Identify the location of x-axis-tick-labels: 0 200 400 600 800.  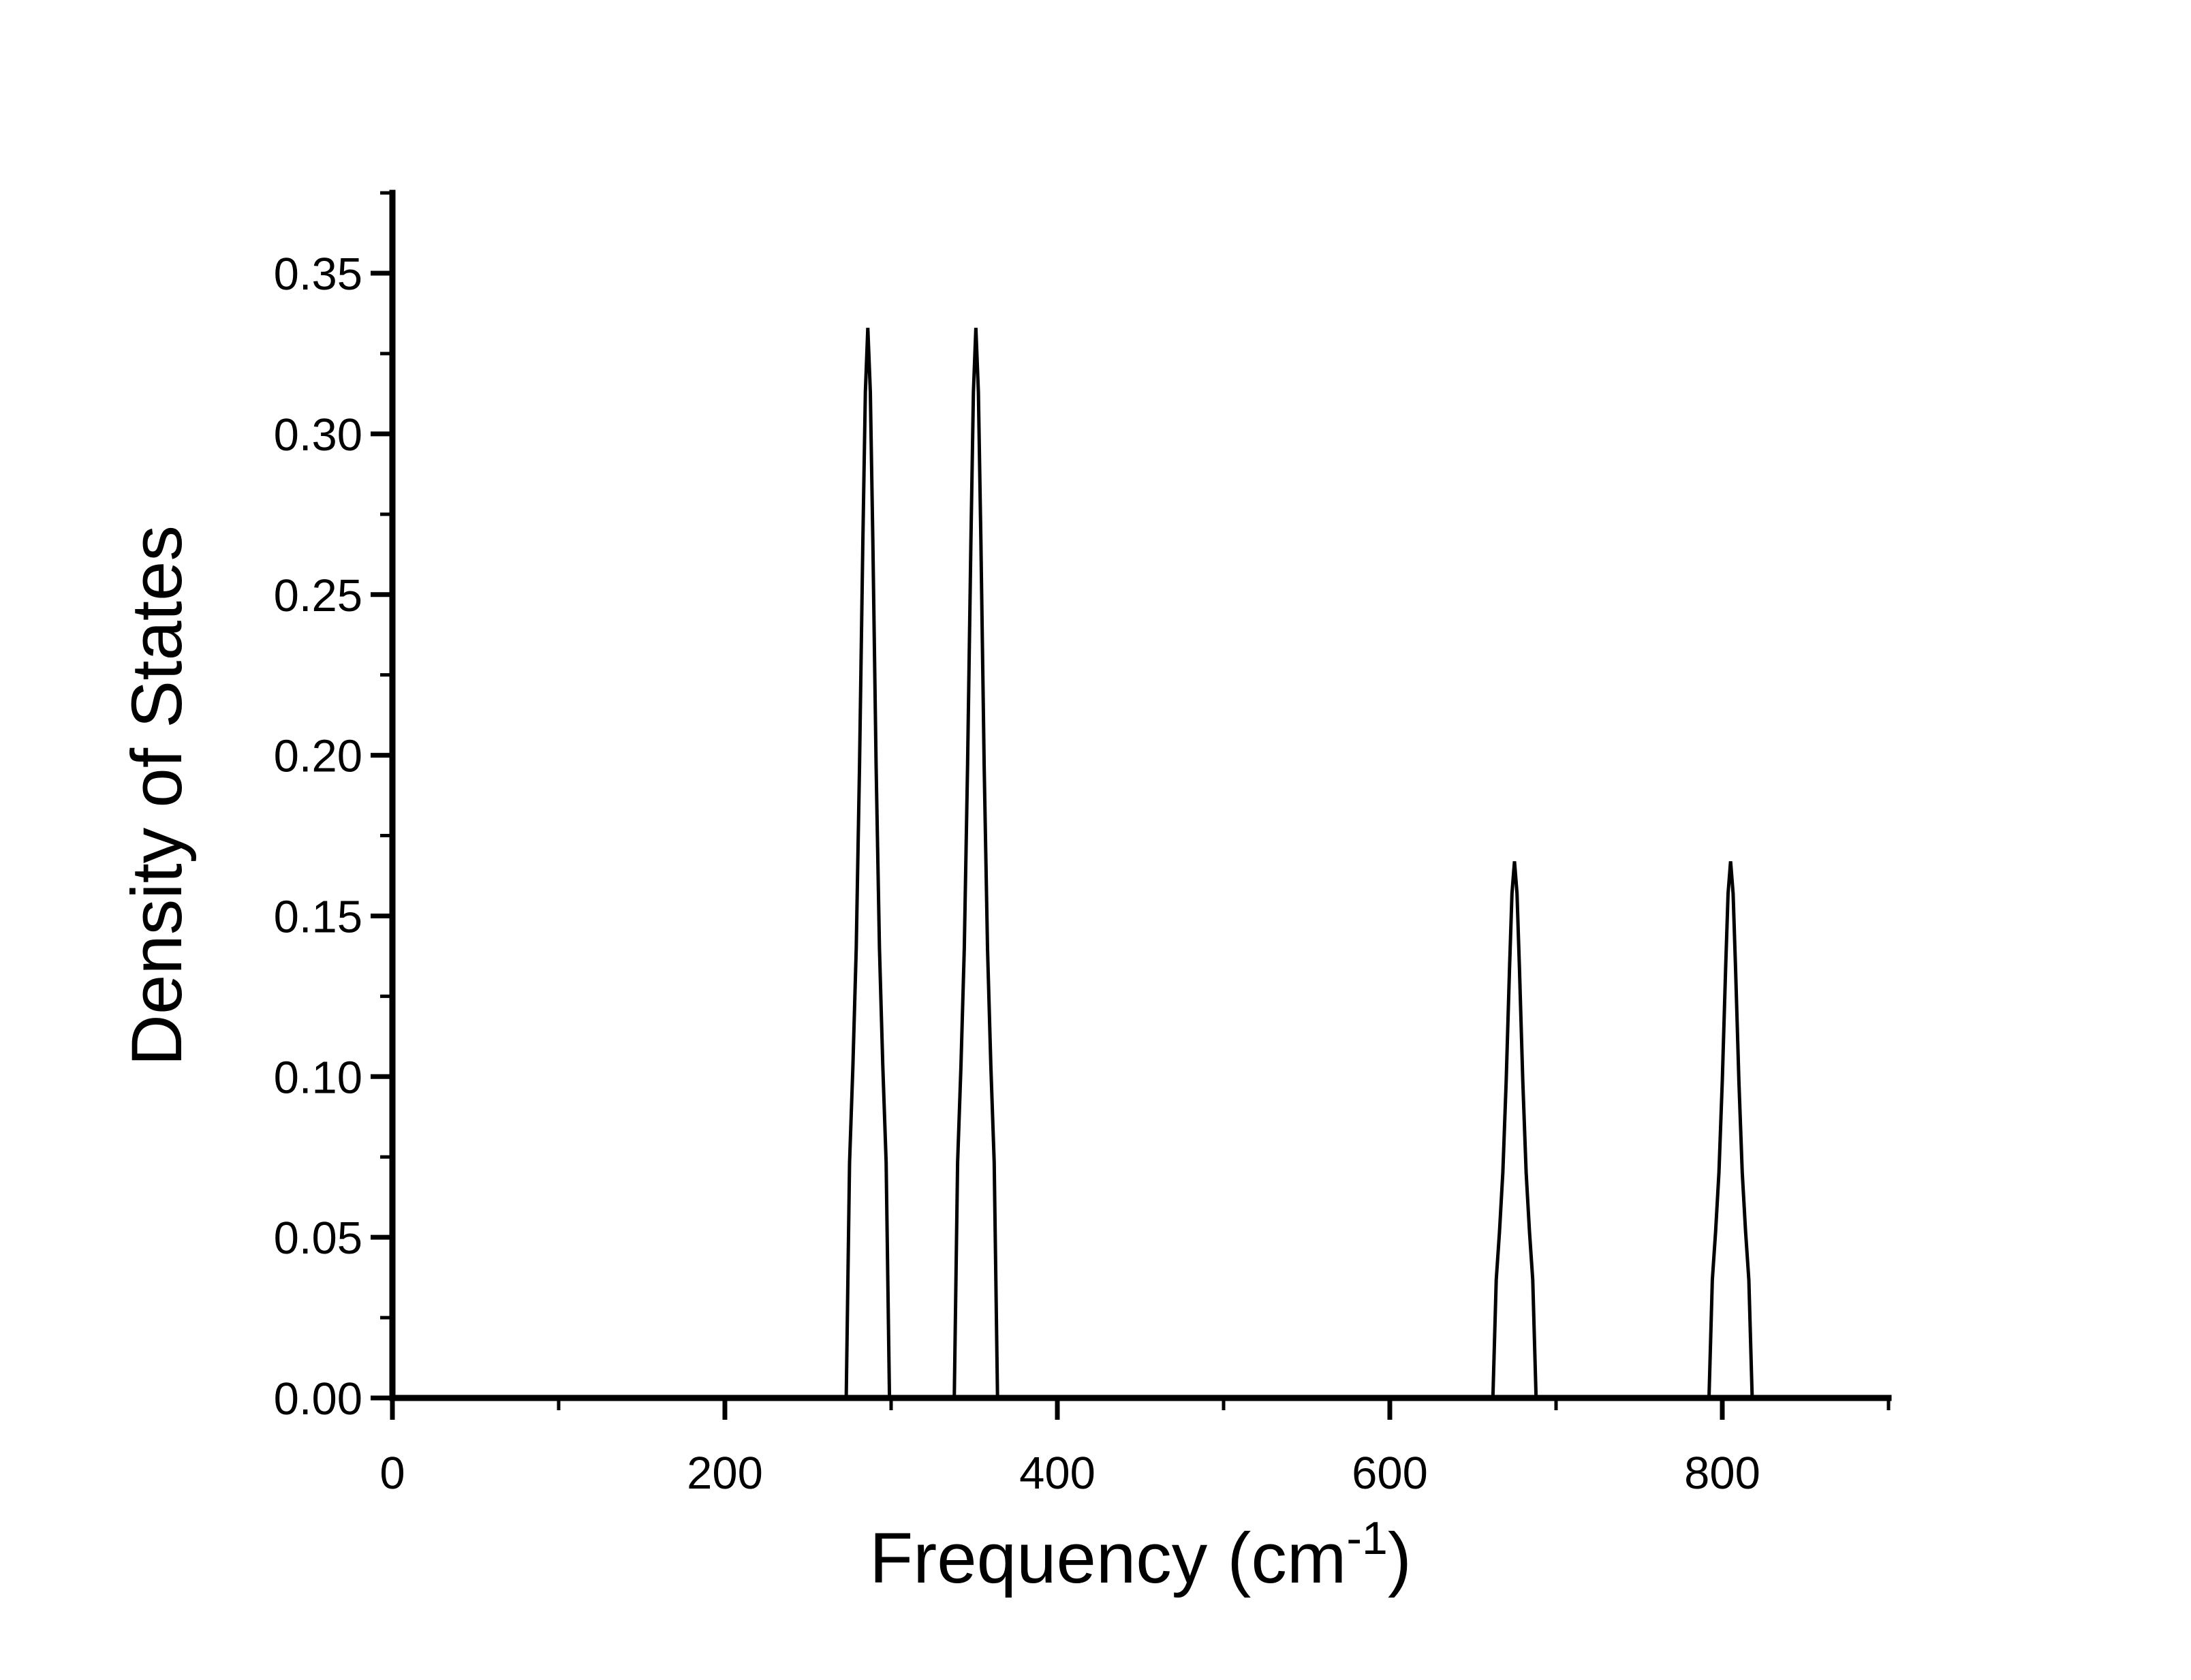
(1069, 1473).